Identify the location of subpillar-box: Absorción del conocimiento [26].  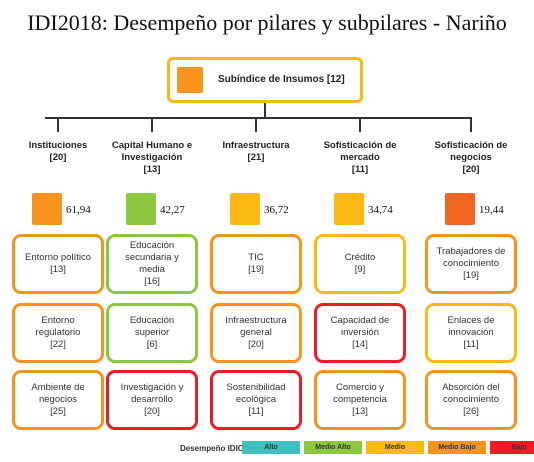
(471, 400).